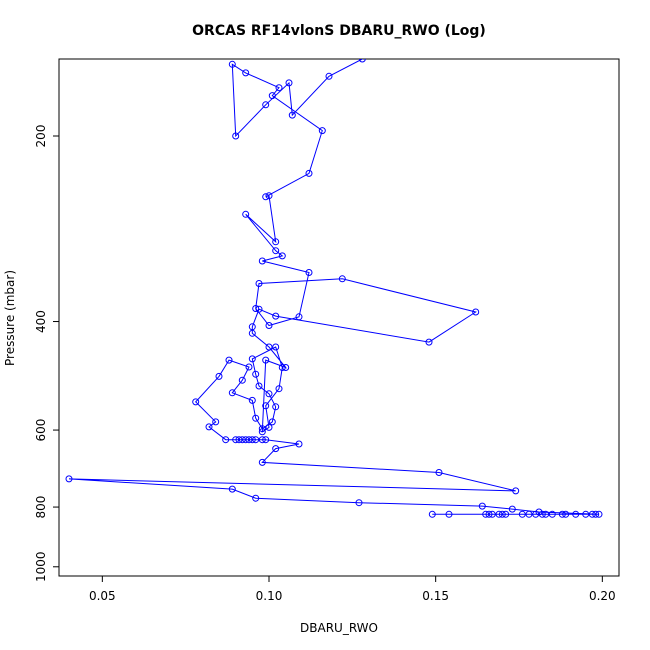 The image size is (650, 650). I want to click on x-tick-label: 0.15, so click(435, 596).